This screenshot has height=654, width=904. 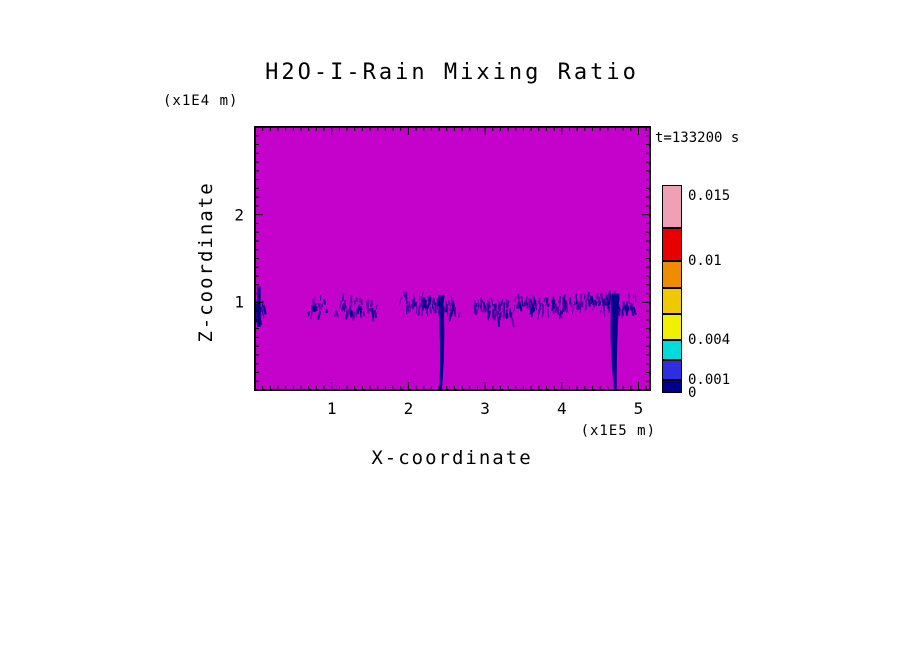 What do you see at coordinates (452, 458) in the screenshot?
I see `x-axis-title: X-coordinate` at bounding box center [452, 458].